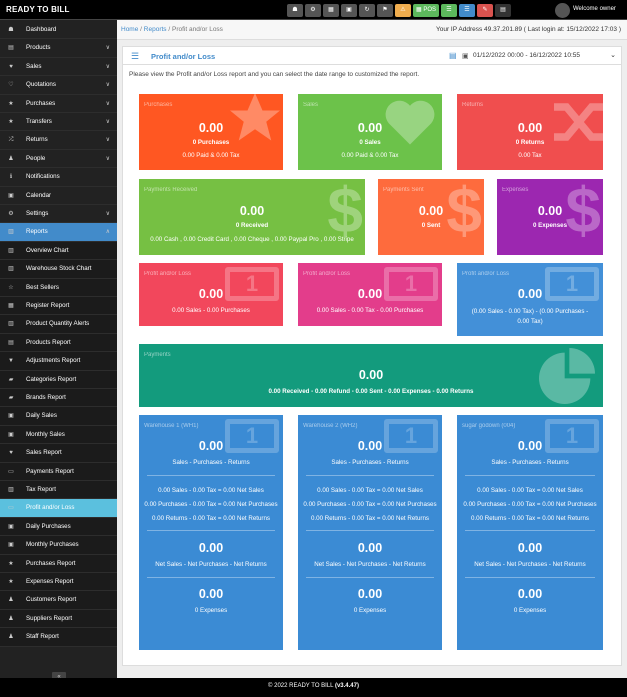 This screenshot has width=627, height=697. What do you see at coordinates (11, 140) in the screenshot?
I see `sidebar-item-icon: ⤮` at bounding box center [11, 140].